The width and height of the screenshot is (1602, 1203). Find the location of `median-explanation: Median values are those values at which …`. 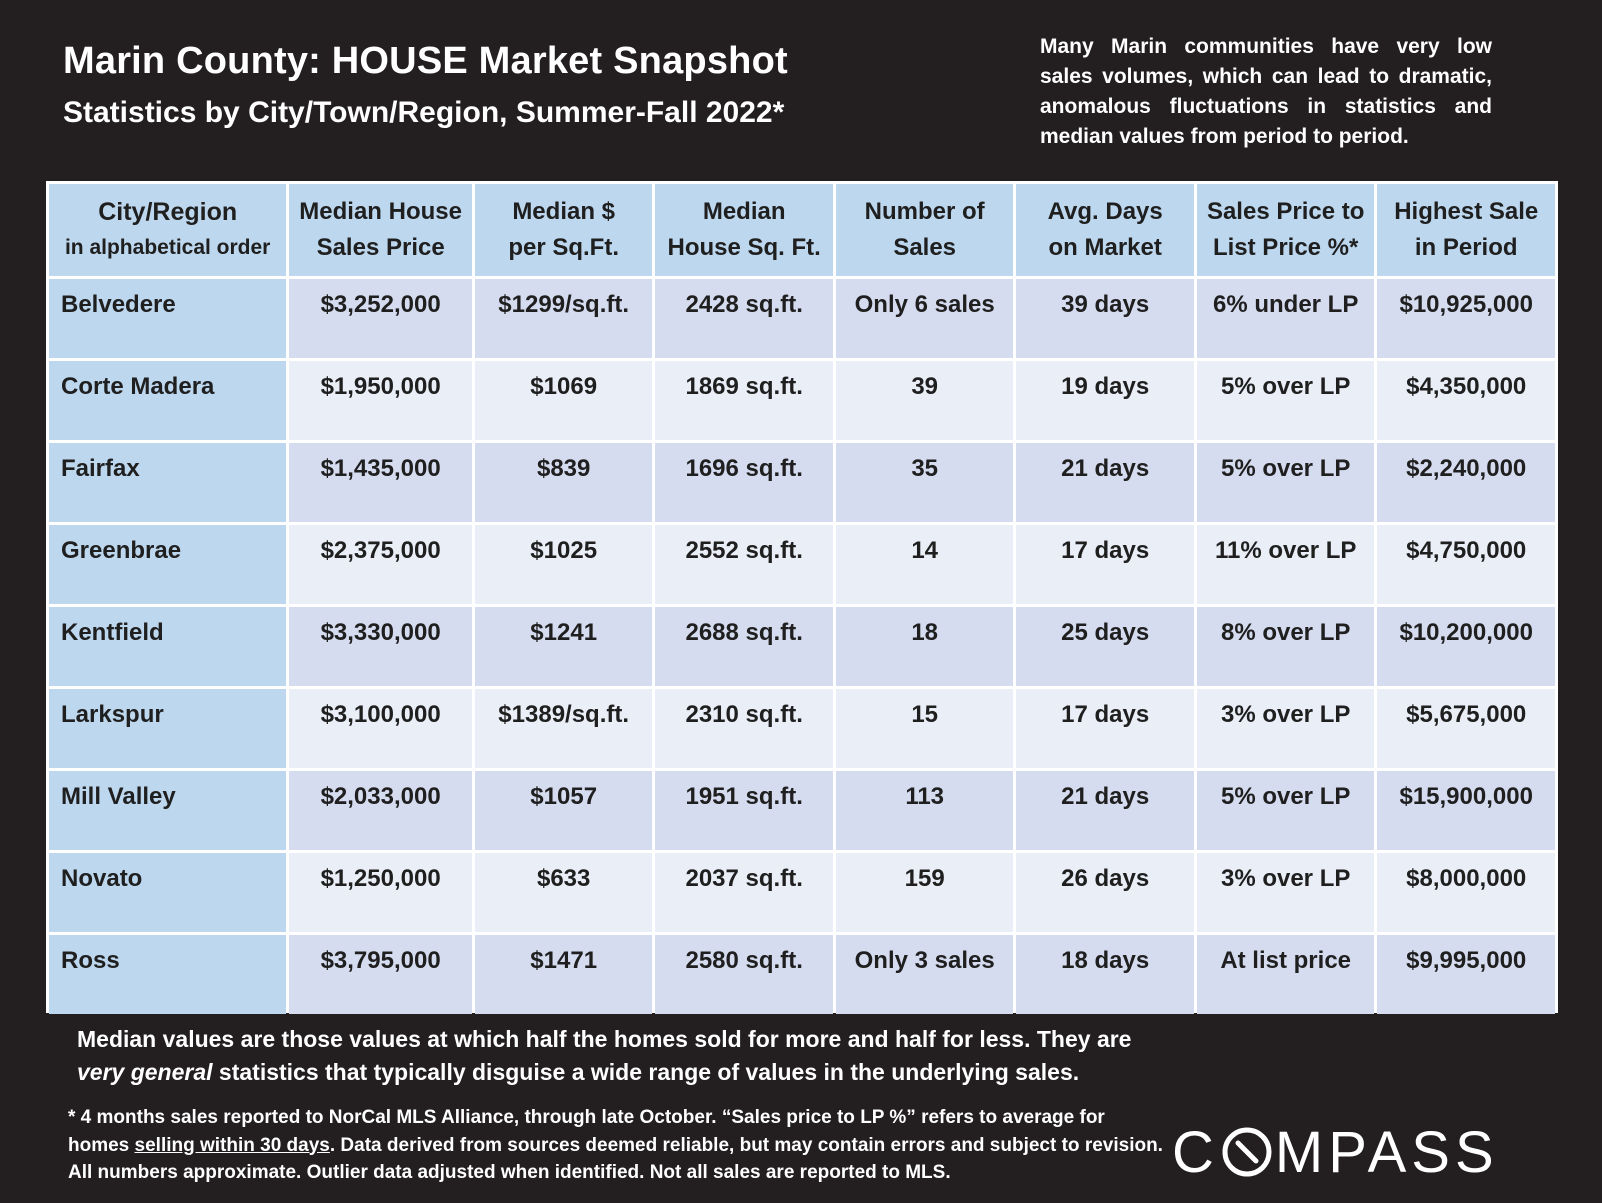

median-explanation: Median values are those values at which … is located at coordinates (627, 1056).